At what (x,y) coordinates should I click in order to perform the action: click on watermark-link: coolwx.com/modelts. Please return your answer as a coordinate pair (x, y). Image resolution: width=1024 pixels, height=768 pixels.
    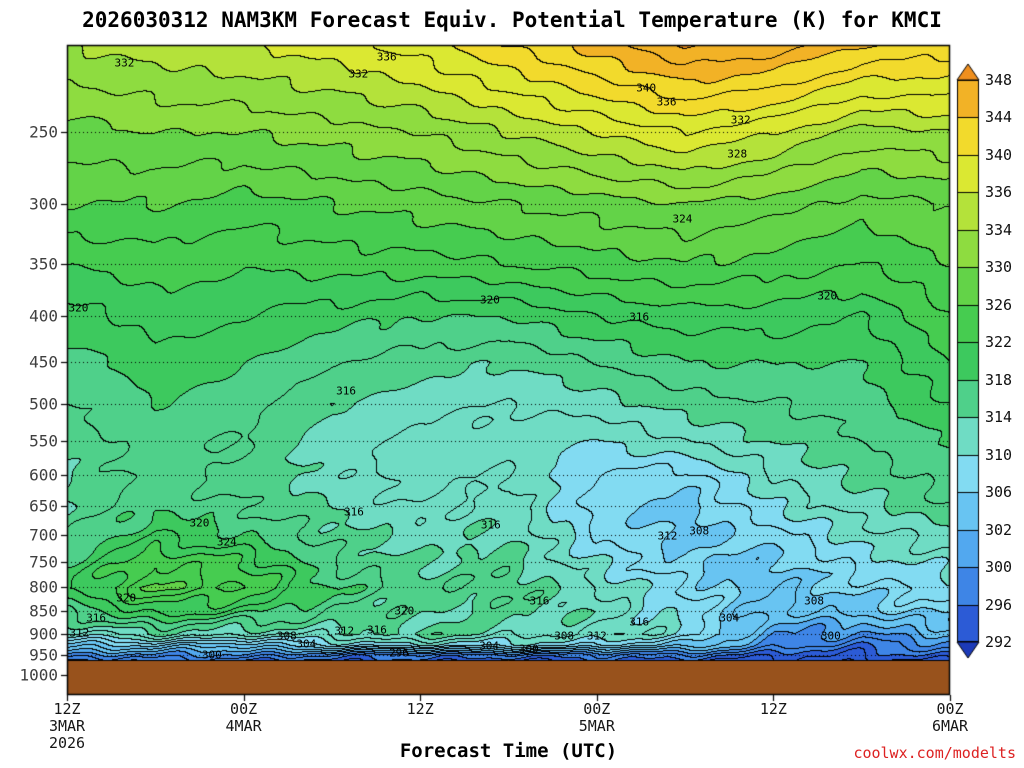
    Looking at the image, I should click on (934, 753).